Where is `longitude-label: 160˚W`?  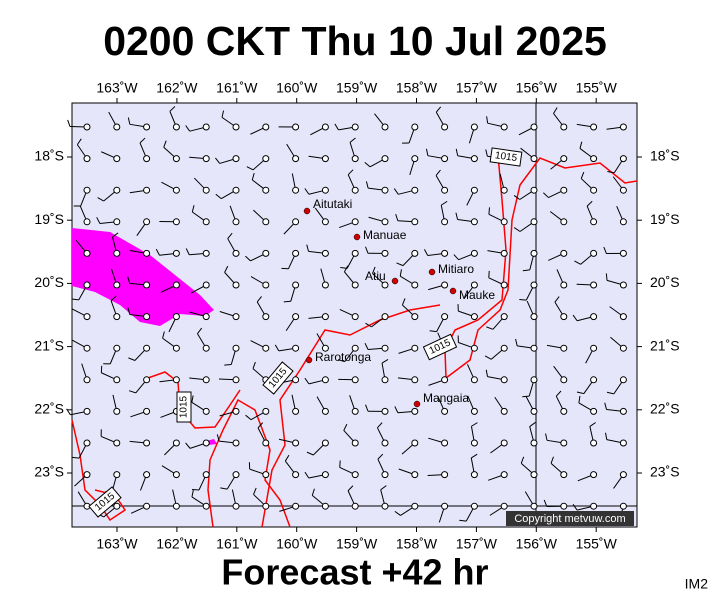
longitude-label: 160˚W is located at coordinates (297, 88).